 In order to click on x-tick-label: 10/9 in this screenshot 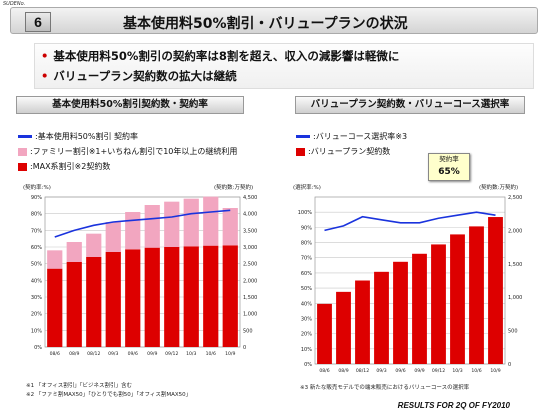, I will do `click(495, 371)`.